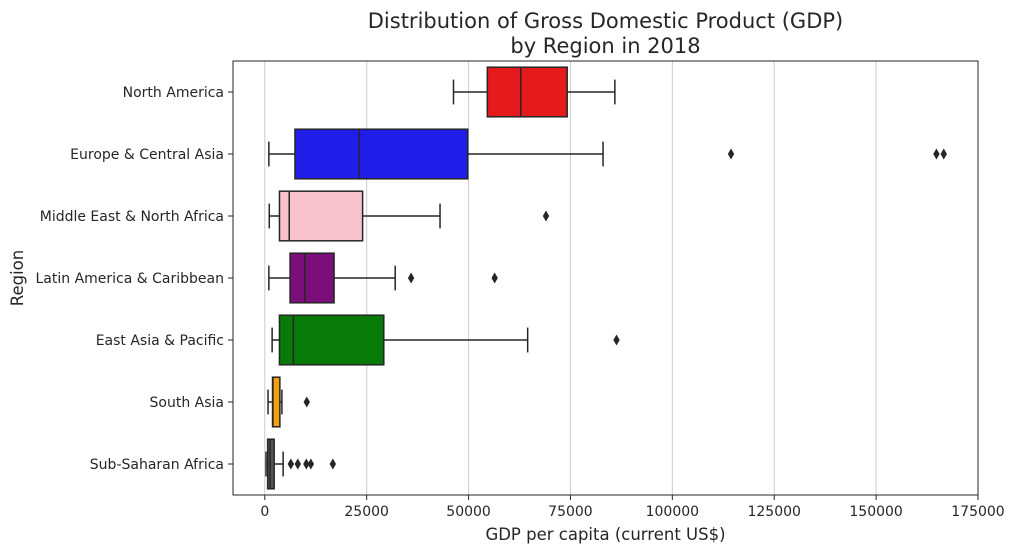  I want to click on y-tick-label: Sub-Saharan Africa, so click(157, 465).